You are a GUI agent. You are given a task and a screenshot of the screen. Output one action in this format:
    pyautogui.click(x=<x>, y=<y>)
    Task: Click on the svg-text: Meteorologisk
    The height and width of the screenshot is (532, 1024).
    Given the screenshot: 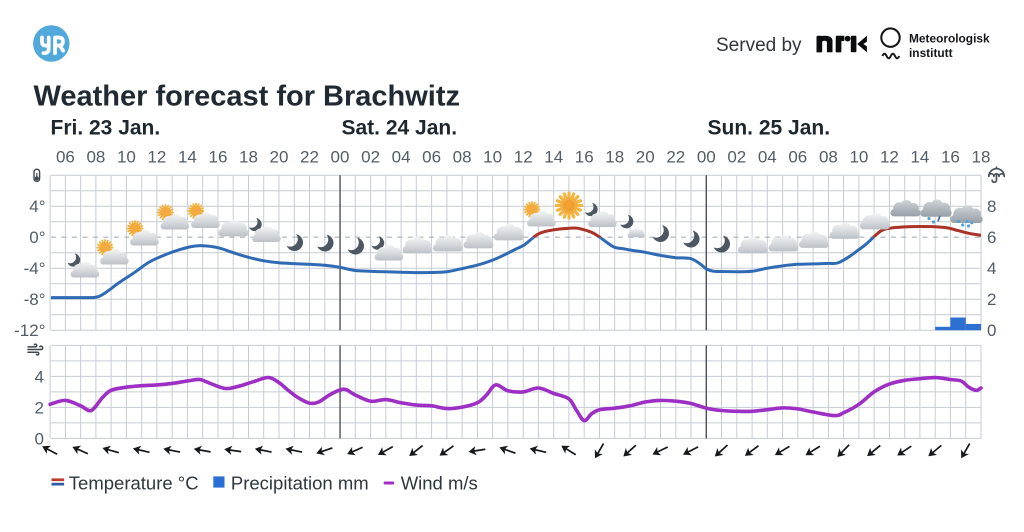 What is the action you would take?
    pyautogui.click(x=949, y=38)
    